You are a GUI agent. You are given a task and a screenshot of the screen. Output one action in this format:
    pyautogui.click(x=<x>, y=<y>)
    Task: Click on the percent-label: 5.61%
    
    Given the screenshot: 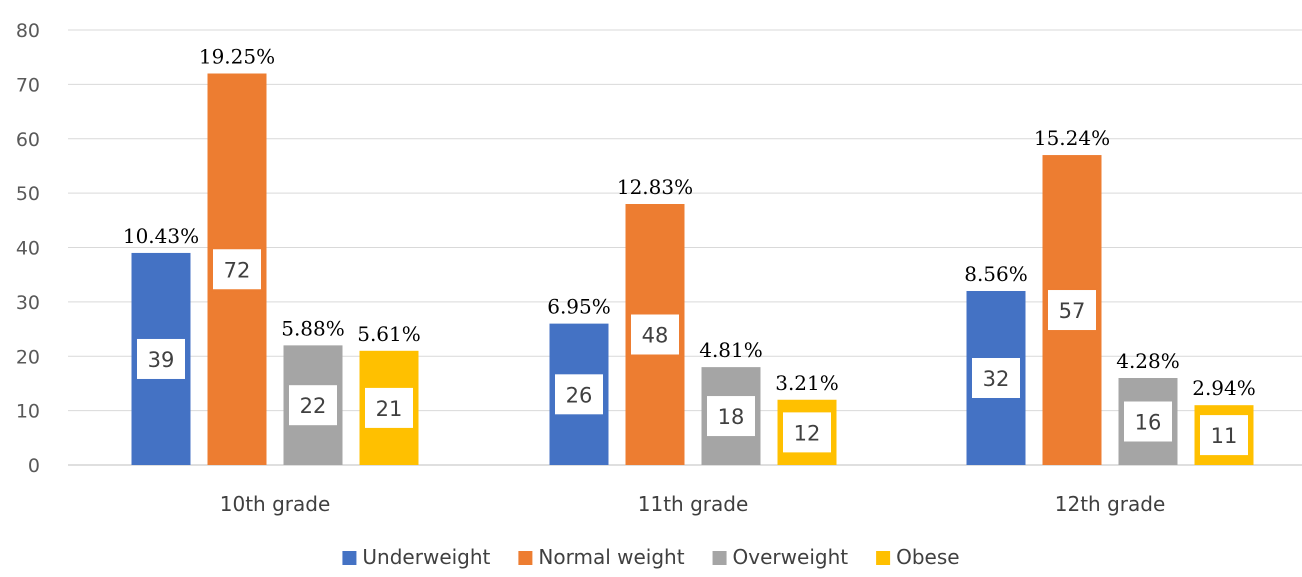 What is the action you would take?
    pyautogui.click(x=389, y=334)
    